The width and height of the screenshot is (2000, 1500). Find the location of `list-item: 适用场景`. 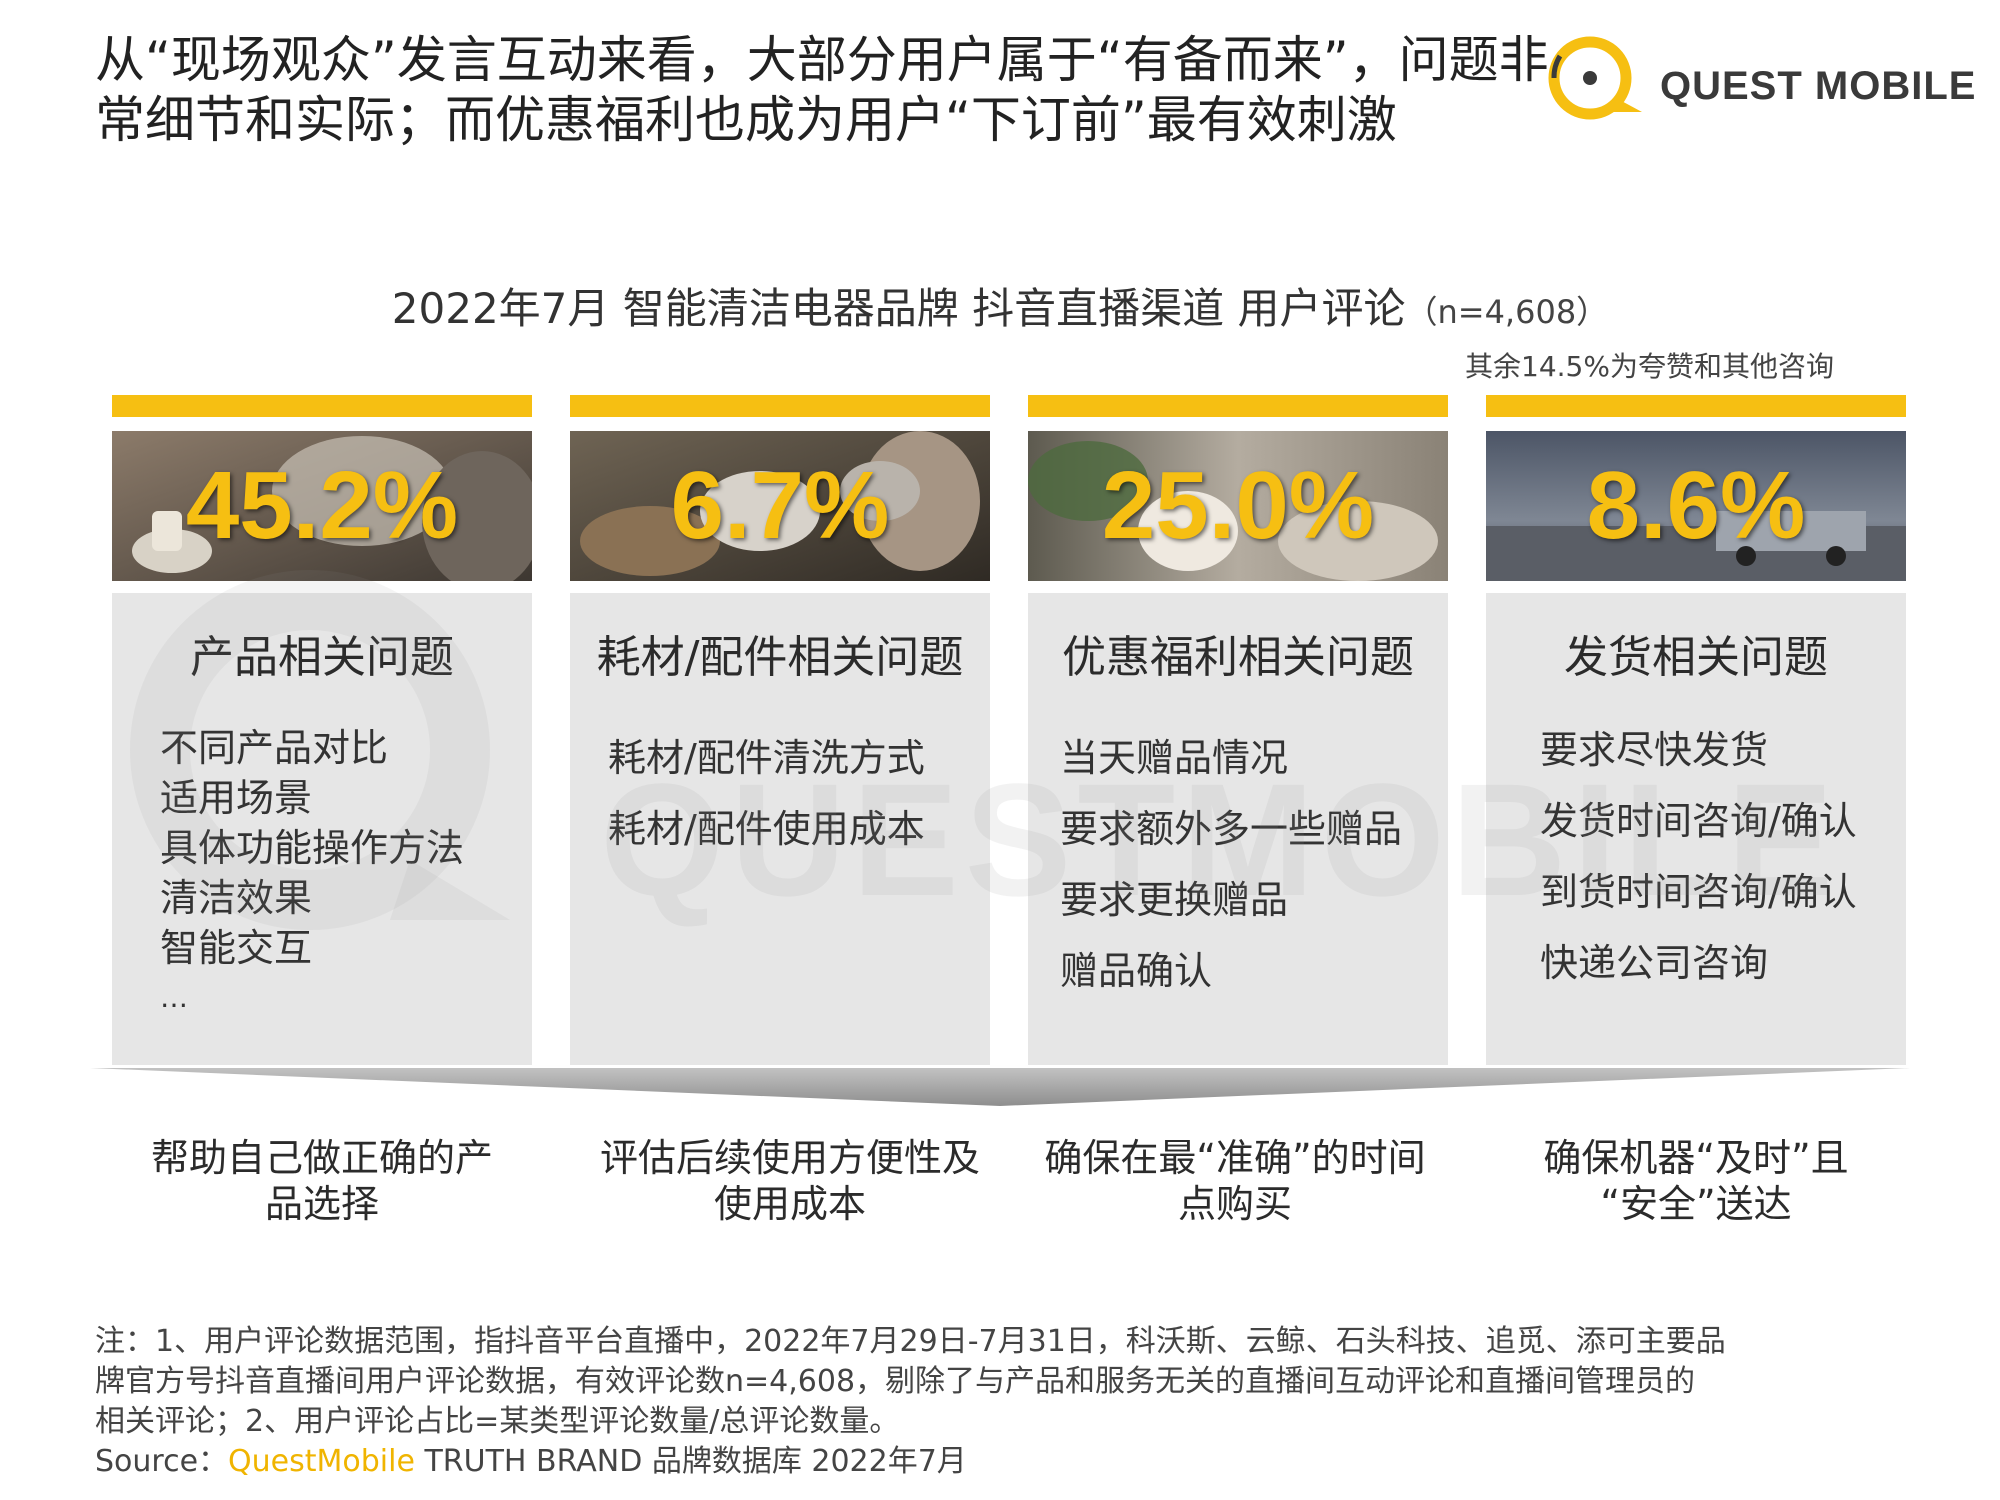

list-item: 适用场景 is located at coordinates (236, 798).